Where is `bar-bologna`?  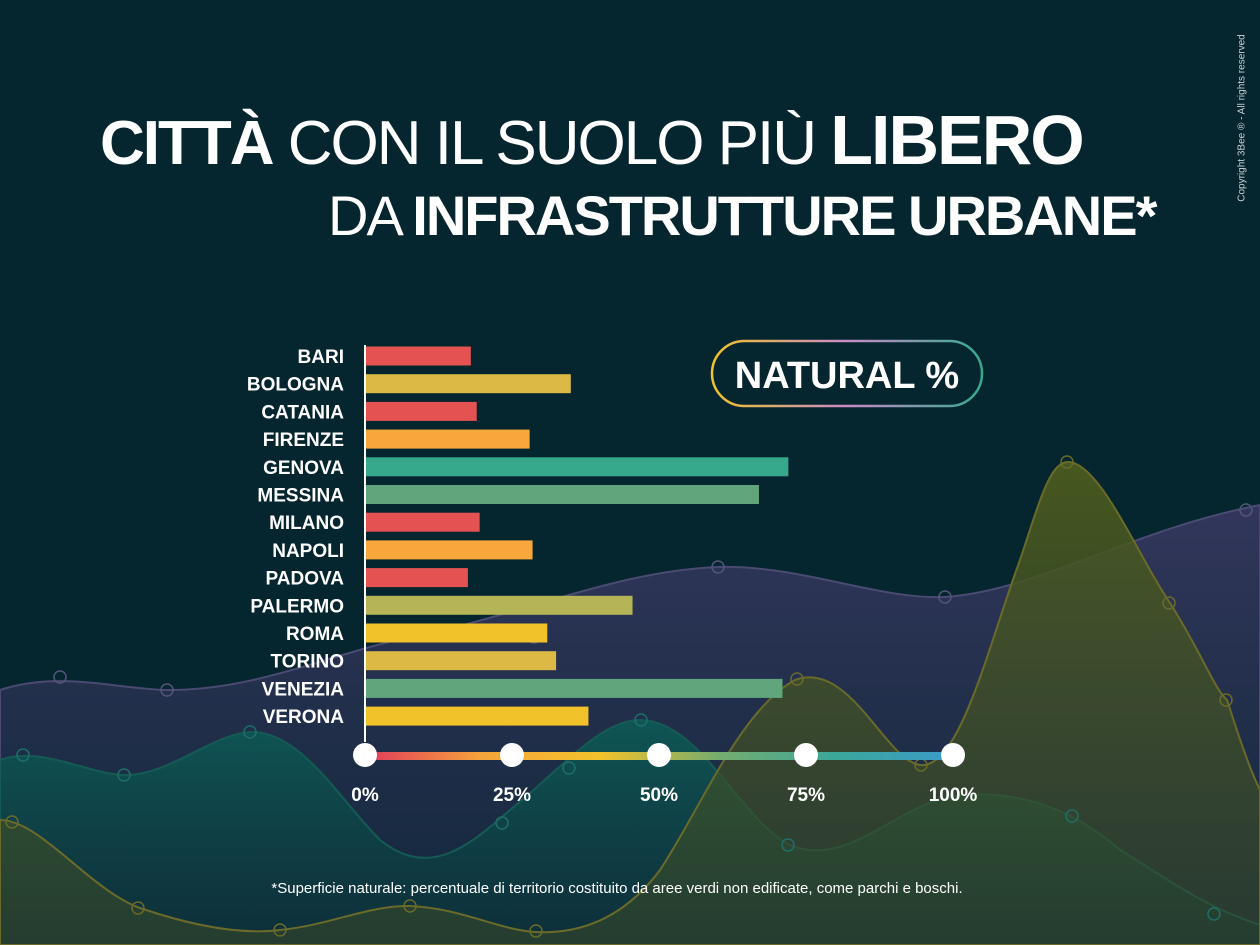 bar-bologna is located at coordinates (468, 384).